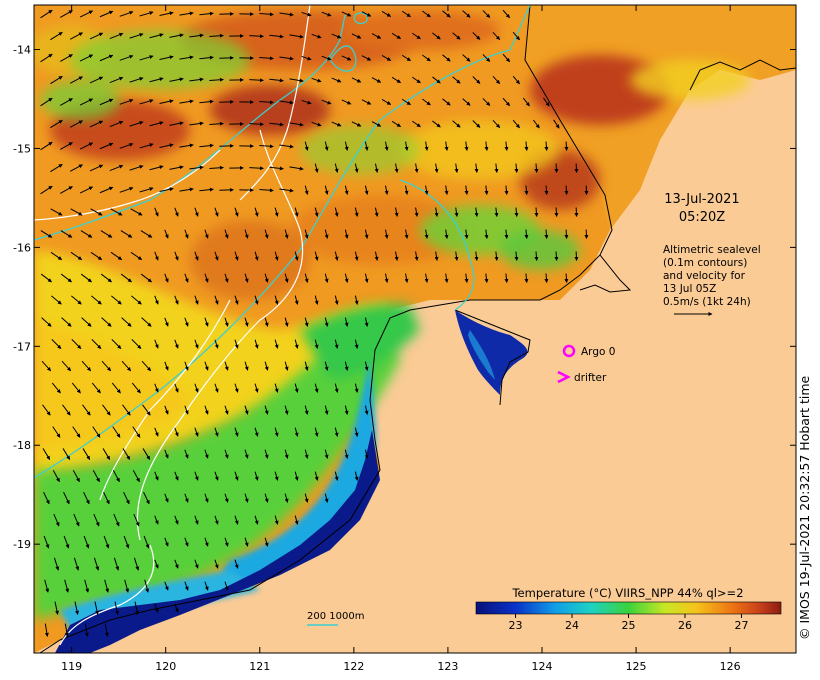  Describe the element at coordinates (636, 666) in the screenshot. I see `x-tick-label: 125` at that location.